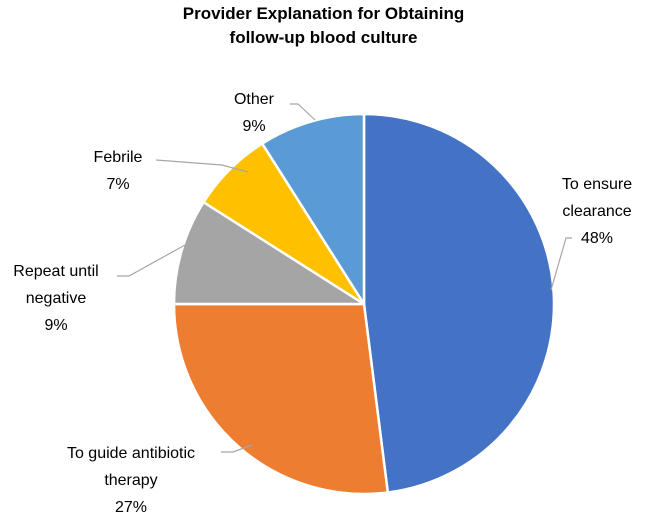 Image resolution: width=647 pixels, height=516 pixels. I want to click on slice-label-line-0-0: To ensure, so click(597, 184).